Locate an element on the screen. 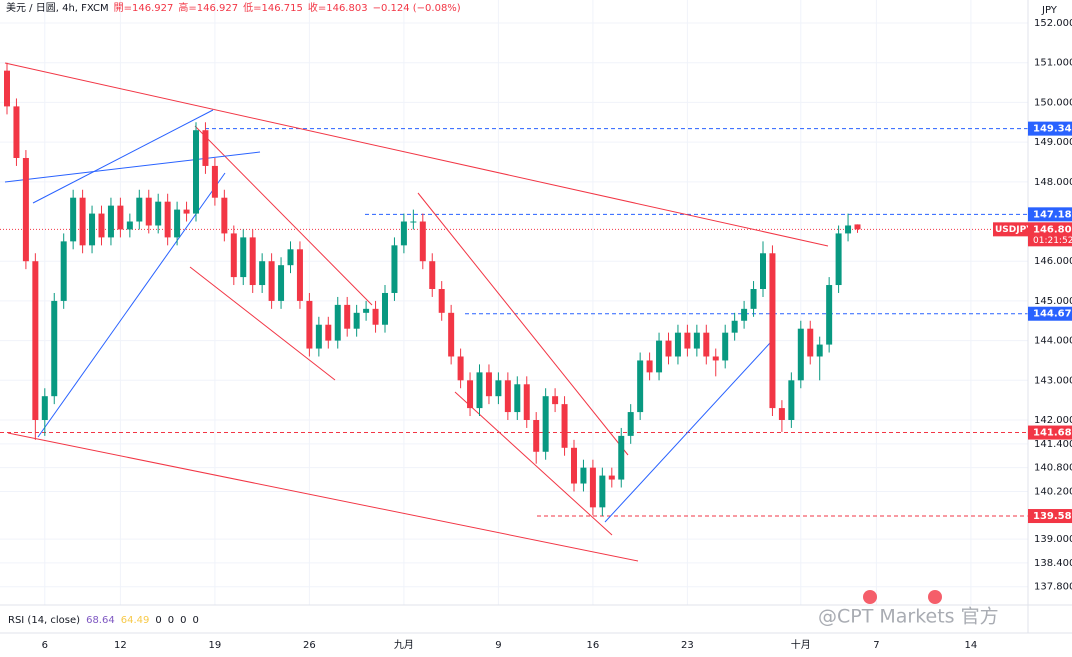  price-tag is located at coordinates (1050, 234).